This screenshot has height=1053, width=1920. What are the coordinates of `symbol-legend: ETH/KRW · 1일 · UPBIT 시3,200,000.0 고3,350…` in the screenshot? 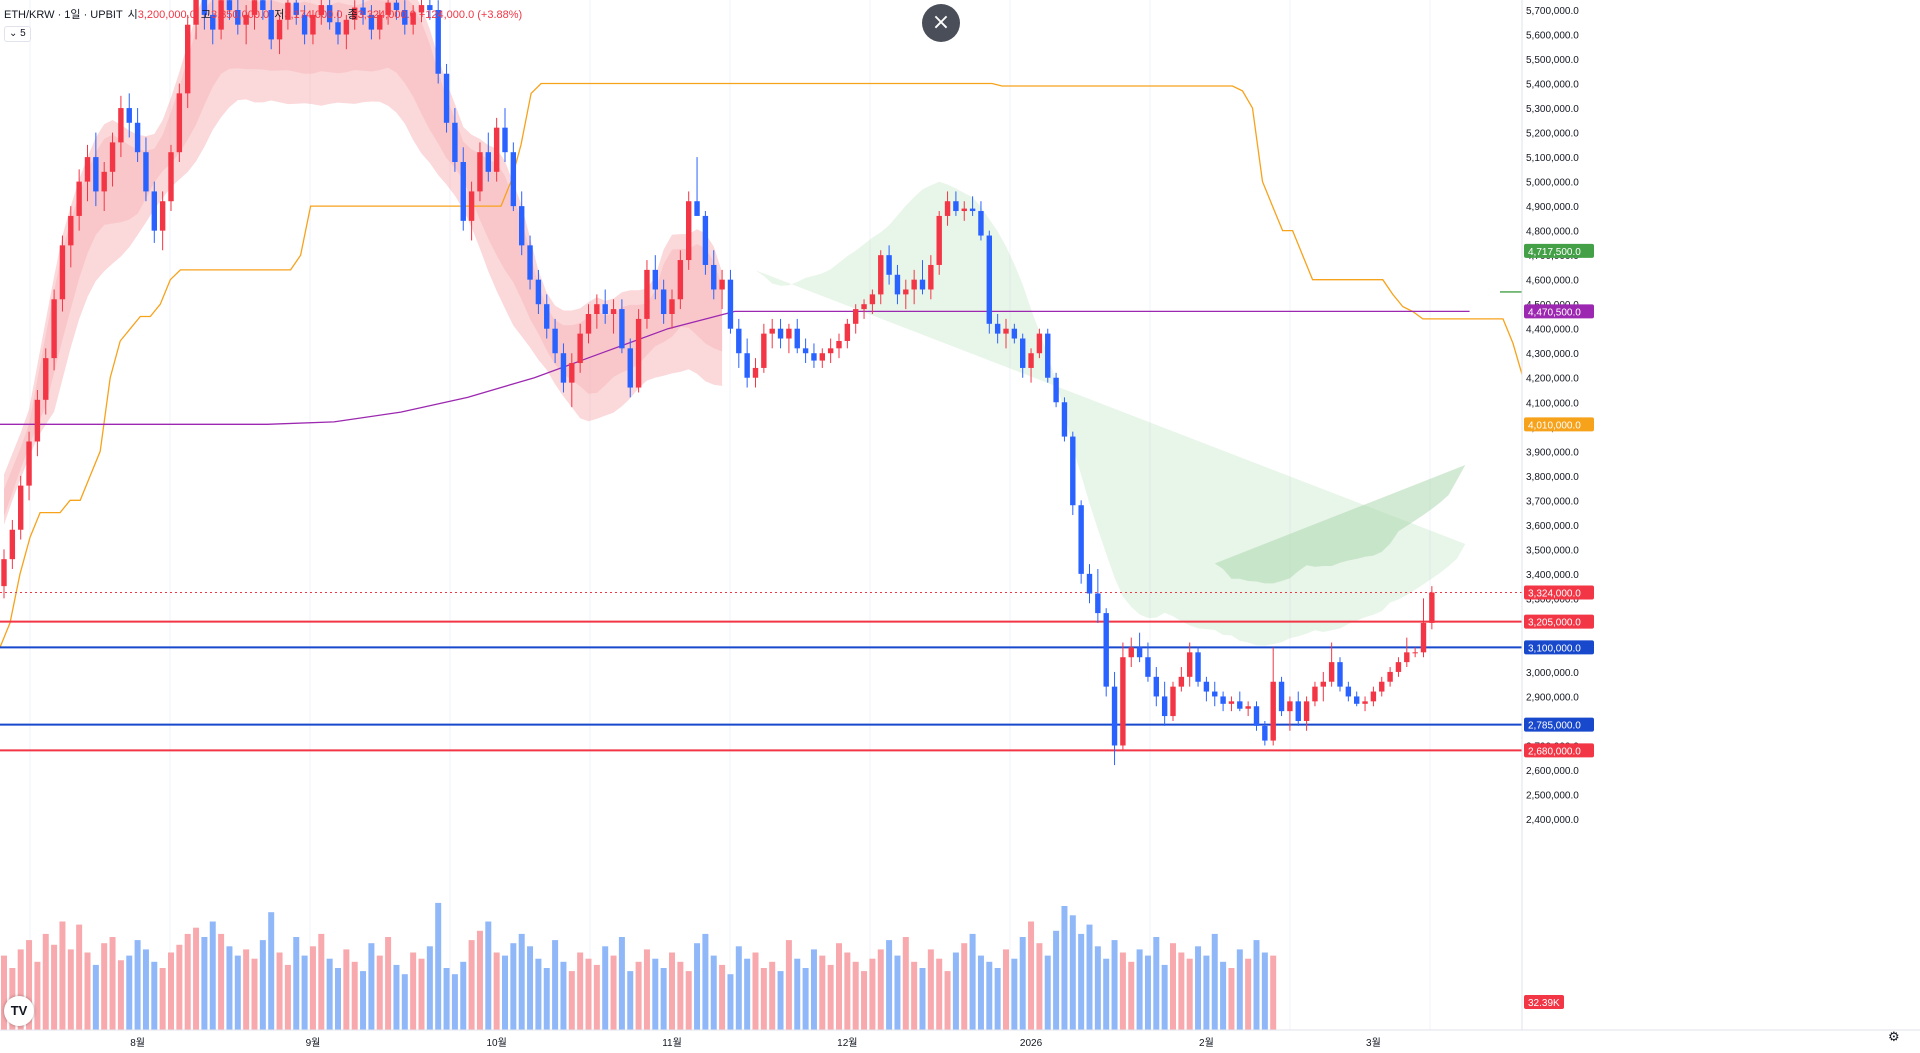 It's located at (263, 14).